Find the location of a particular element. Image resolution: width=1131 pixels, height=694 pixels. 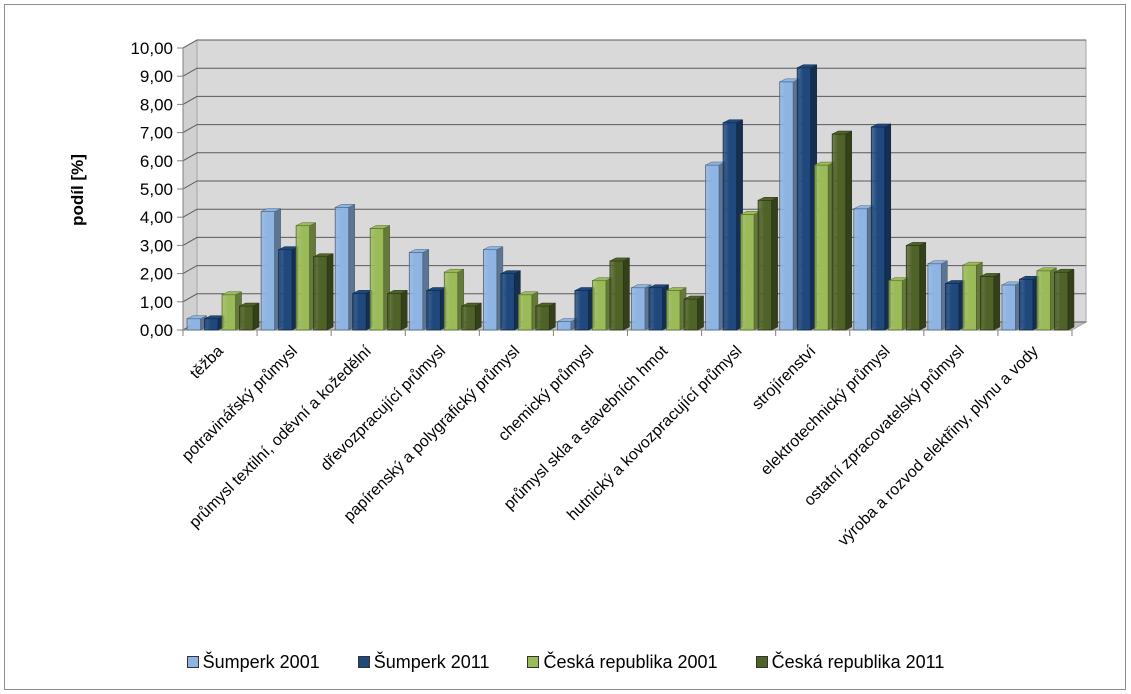

y-tick-label: 6,00 is located at coordinates (156, 161).